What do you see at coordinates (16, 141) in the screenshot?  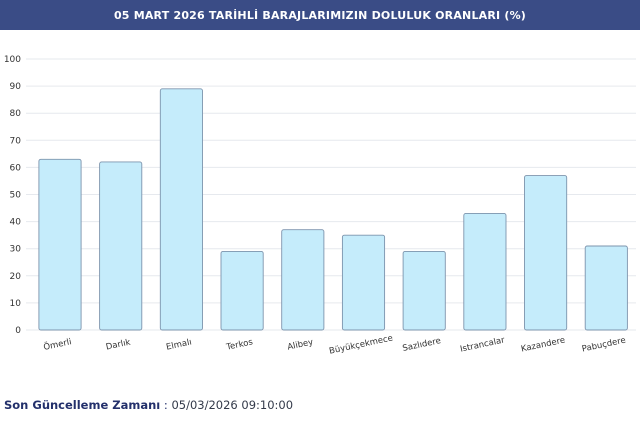 I see `y-tick-label: 70` at bounding box center [16, 141].